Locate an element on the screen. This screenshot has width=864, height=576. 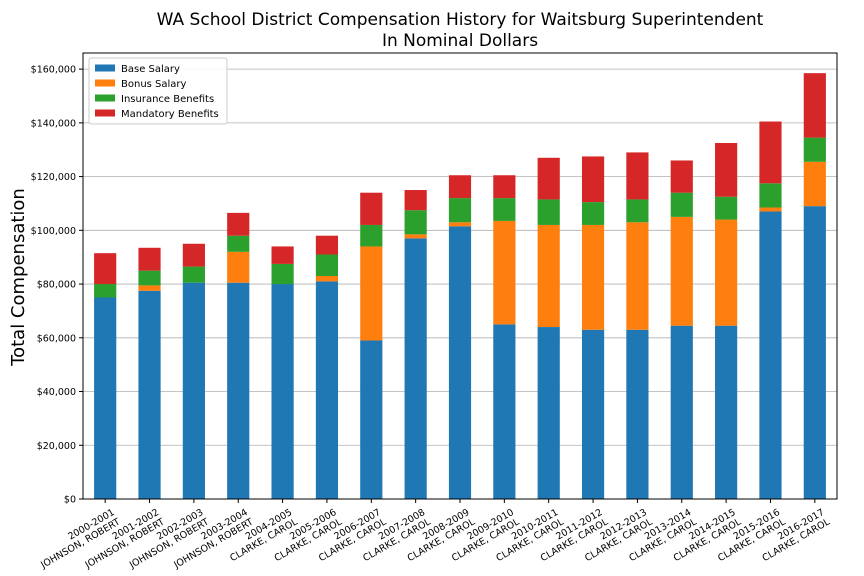
y-tick-label: $160,000 is located at coordinates (53, 70).